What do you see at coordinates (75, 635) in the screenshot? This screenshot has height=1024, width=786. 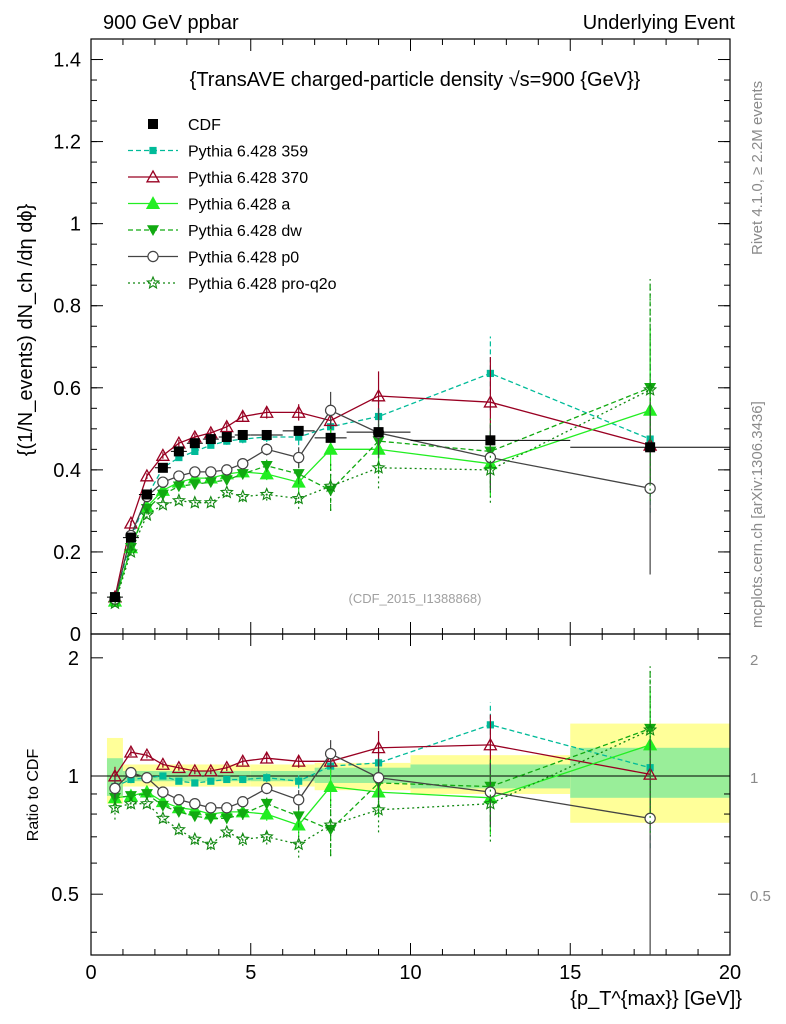 I see `main-y-tick-label: 0` at bounding box center [75, 635].